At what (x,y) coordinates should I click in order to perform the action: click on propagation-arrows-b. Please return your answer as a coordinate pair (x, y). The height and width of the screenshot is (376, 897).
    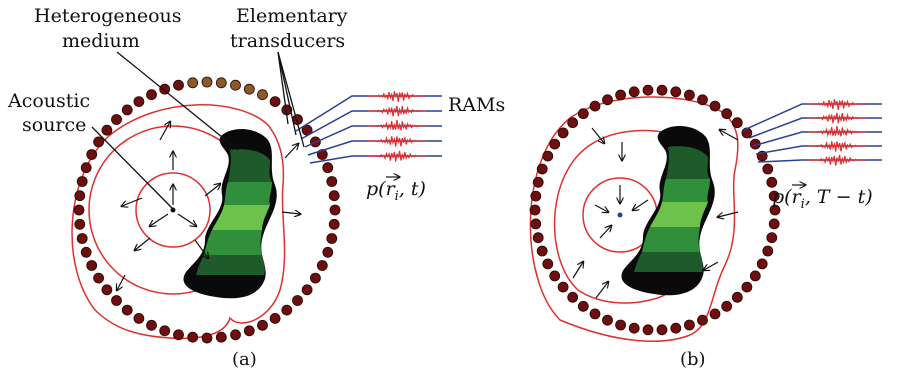
    Looking at the image, I should click on (655, 213).